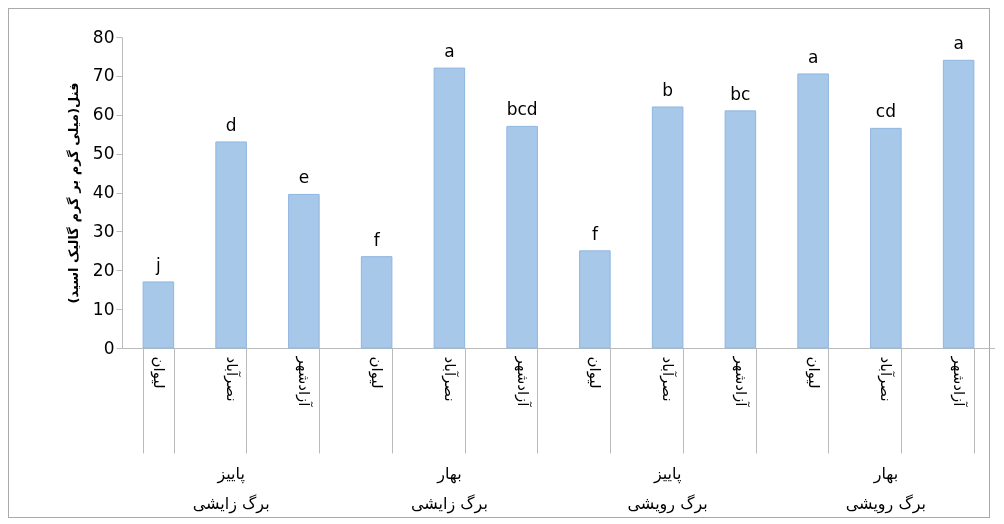 The width and height of the screenshot is (1004, 524). What do you see at coordinates (449, 489) in the screenshot?
I see `text: بهار برگ زایشی` at bounding box center [449, 489].